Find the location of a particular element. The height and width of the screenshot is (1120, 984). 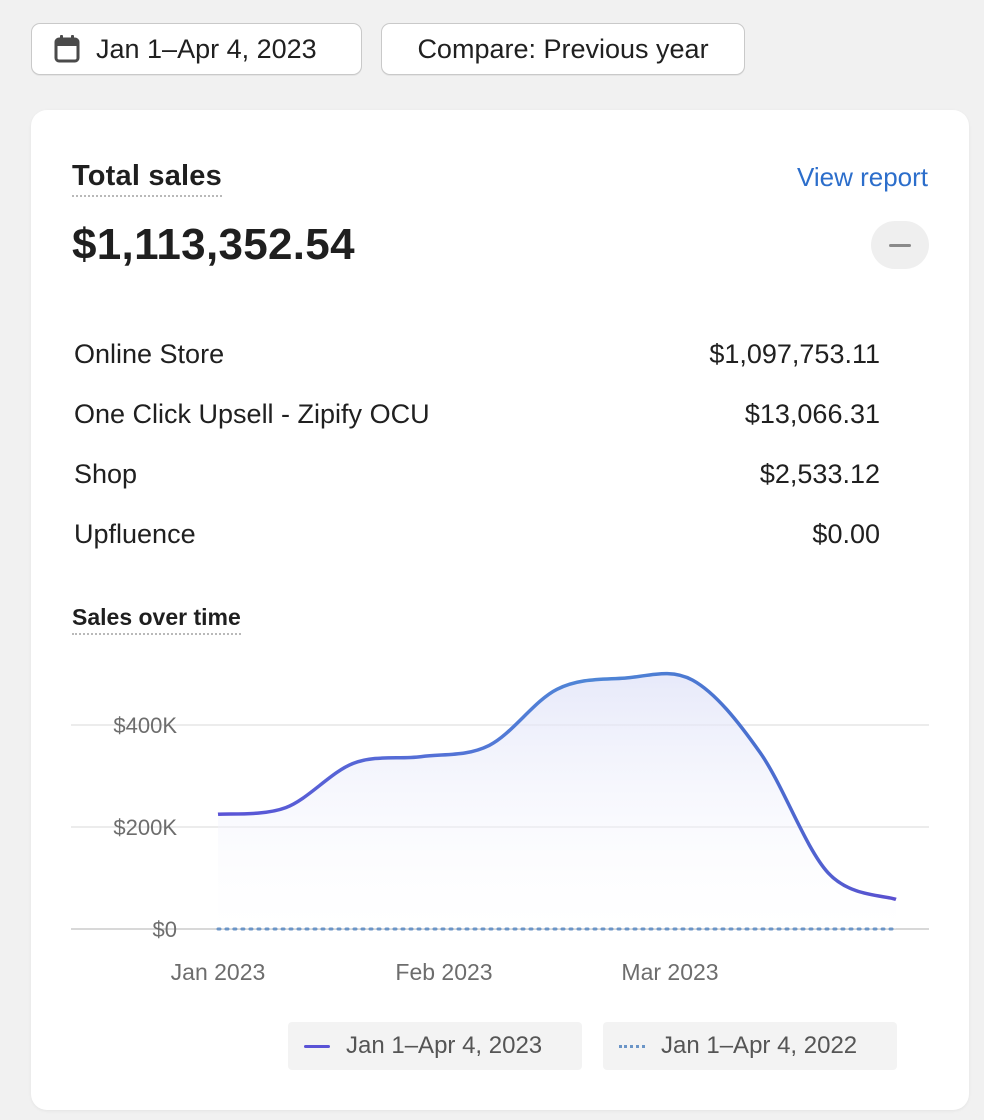

minus-icon is located at coordinates (900, 245).